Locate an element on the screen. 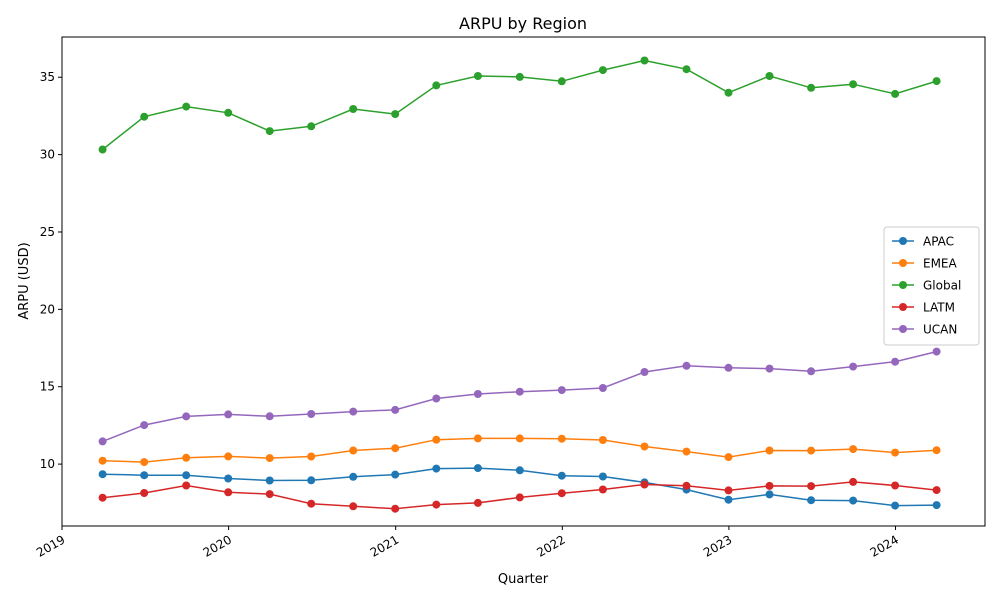 The width and height of the screenshot is (1000, 600). x-tick-label: 2022 is located at coordinates (550, 545).